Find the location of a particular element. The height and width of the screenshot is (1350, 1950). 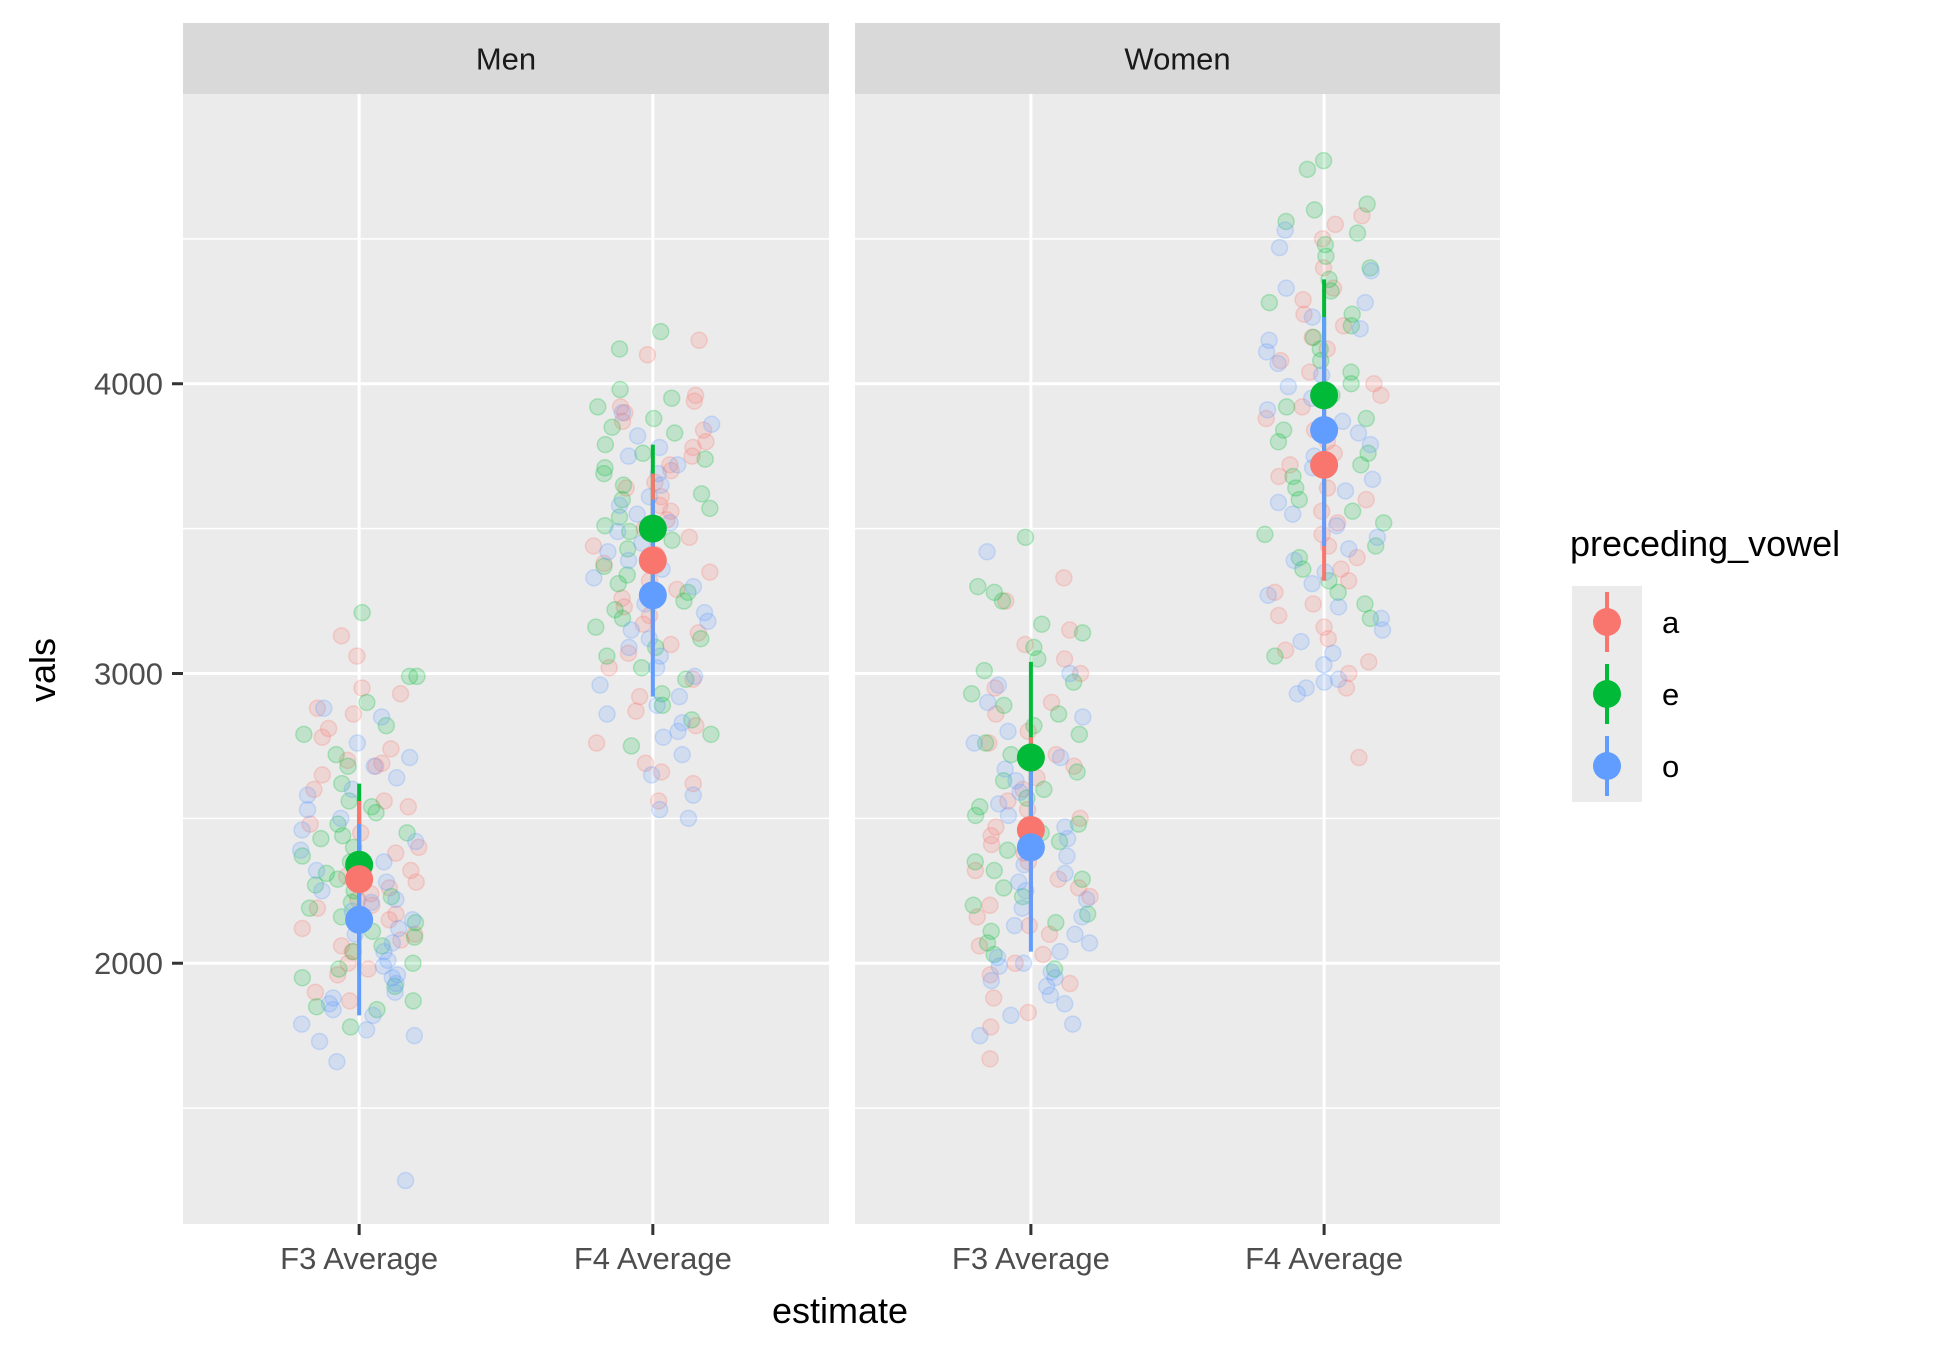

legend-key-point-o is located at coordinates (1607, 766).